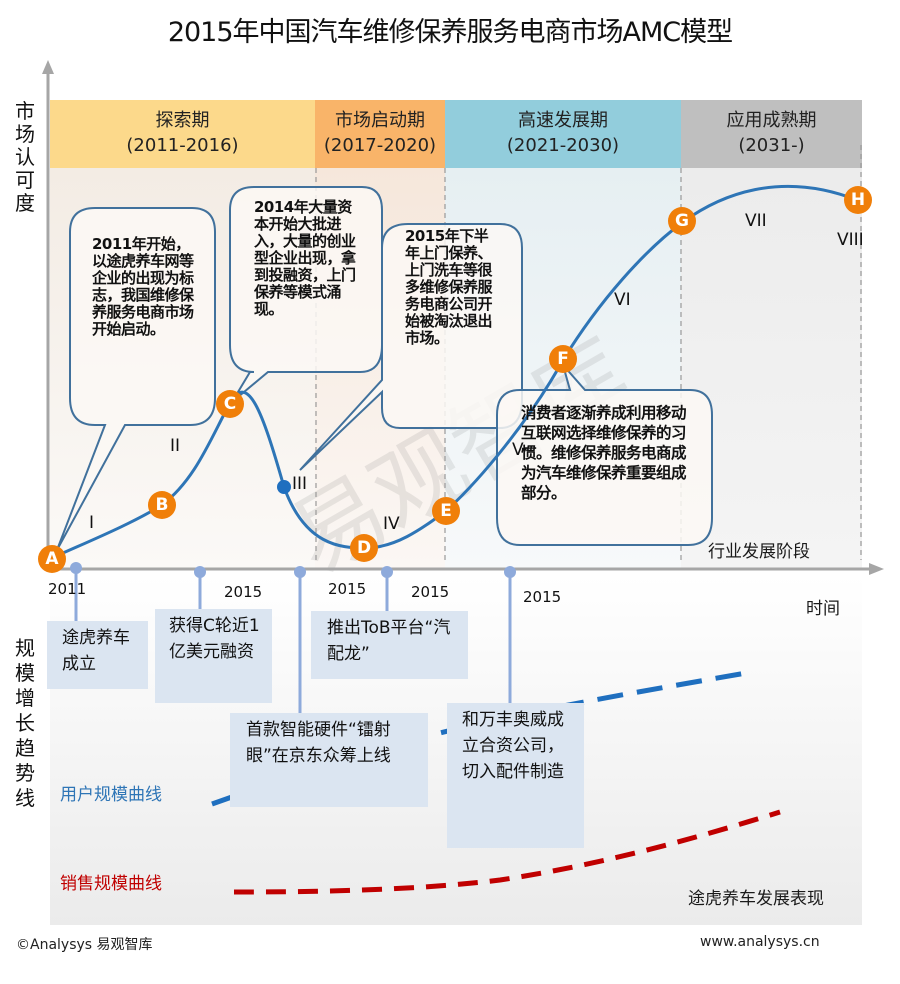  I want to click on x-axis, so click(466, 569).